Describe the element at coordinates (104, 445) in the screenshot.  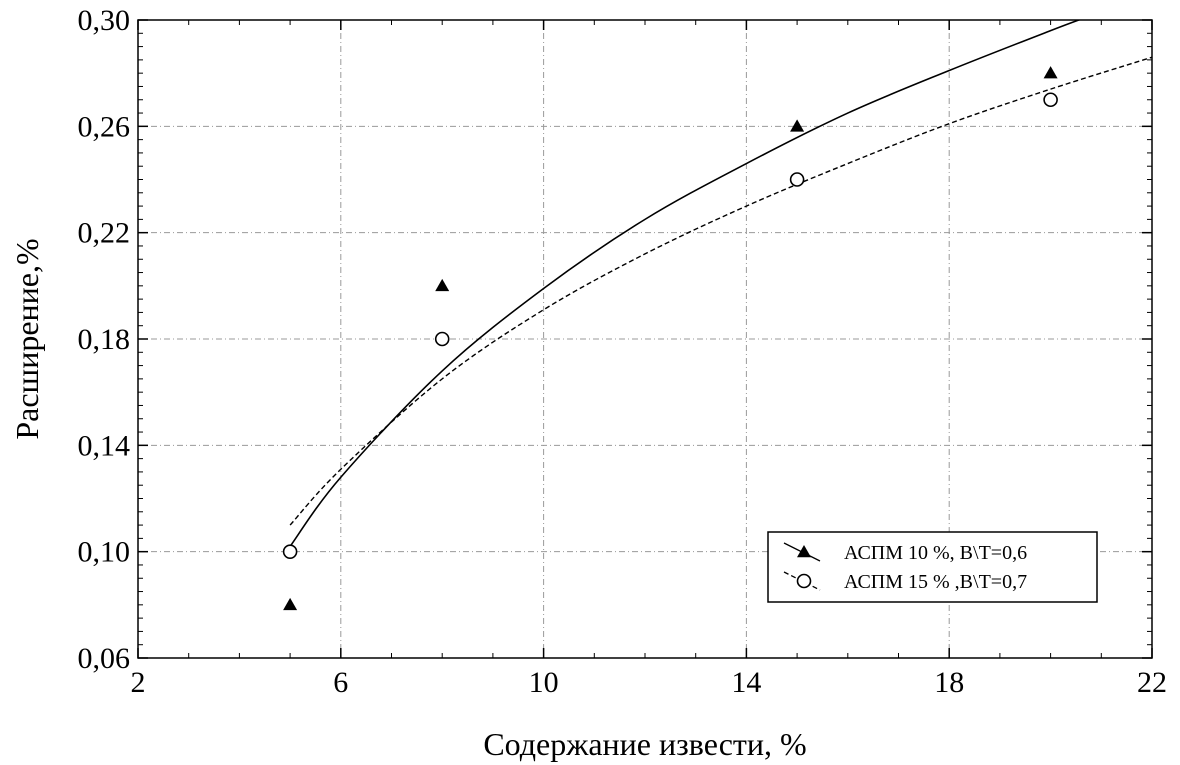
I see `y-tick-label: 0,14` at that location.